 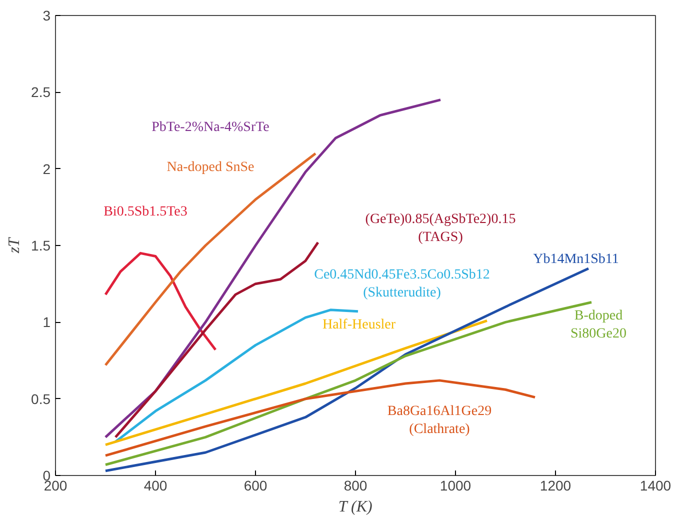 I want to click on x-tick-label: 1200, so click(x=556, y=486).